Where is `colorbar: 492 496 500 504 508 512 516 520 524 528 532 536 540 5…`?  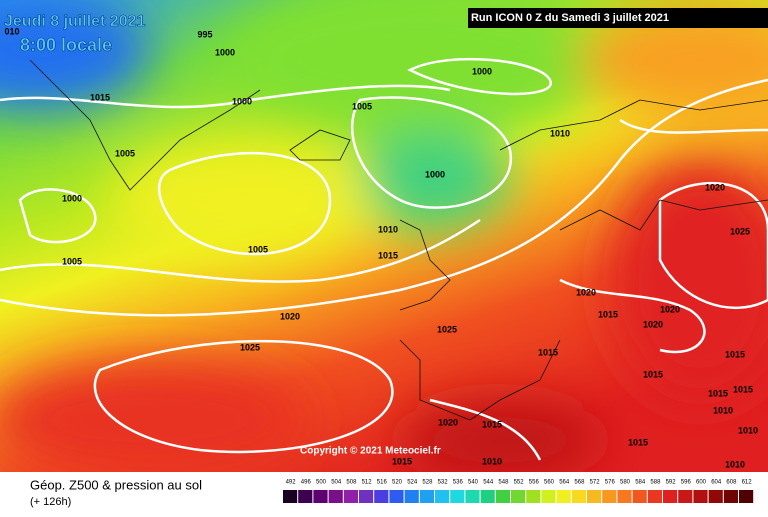
colorbar: 492 496 500 504 508 512 516 520 524 528 532 536 540 5… is located at coordinates (518, 491).